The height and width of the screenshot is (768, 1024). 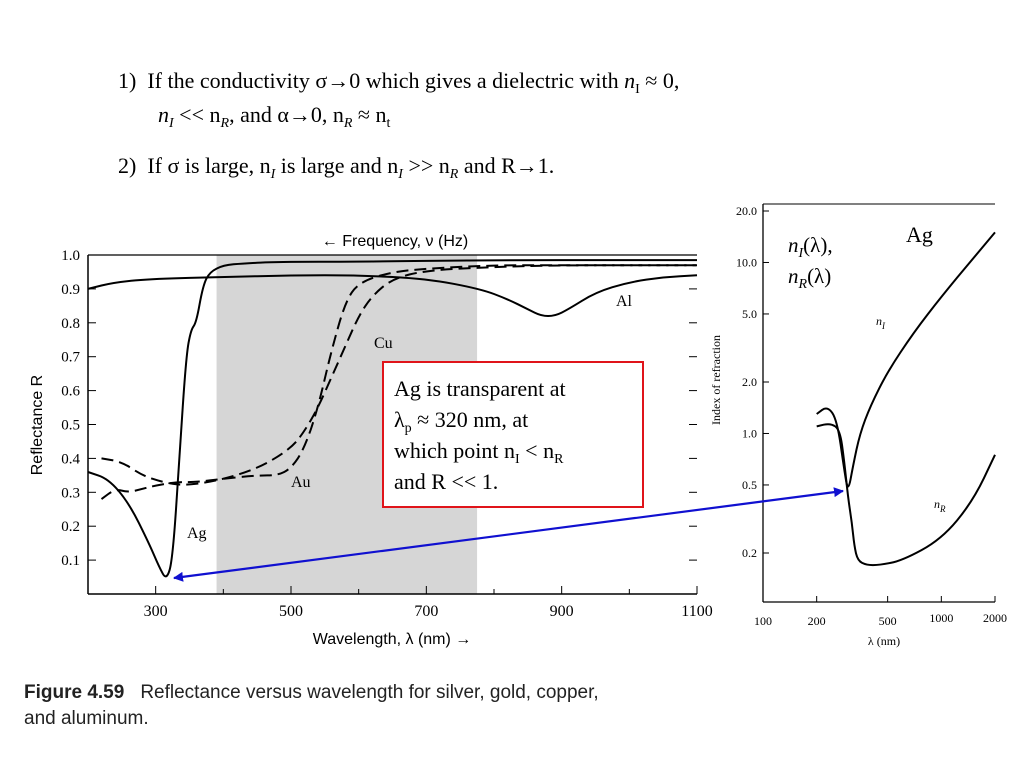 What do you see at coordinates (480, 388) in the screenshot?
I see `callout-line-1: Ag is transparent at` at bounding box center [480, 388].